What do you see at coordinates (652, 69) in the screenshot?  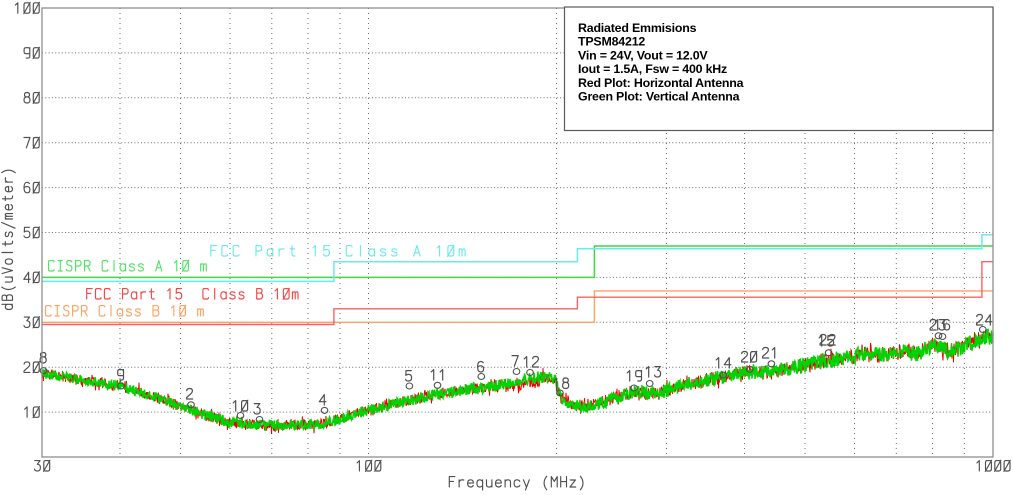 I see `svg-text: Iout = 1.5A, Fsw = 400 kHz` at bounding box center [652, 69].